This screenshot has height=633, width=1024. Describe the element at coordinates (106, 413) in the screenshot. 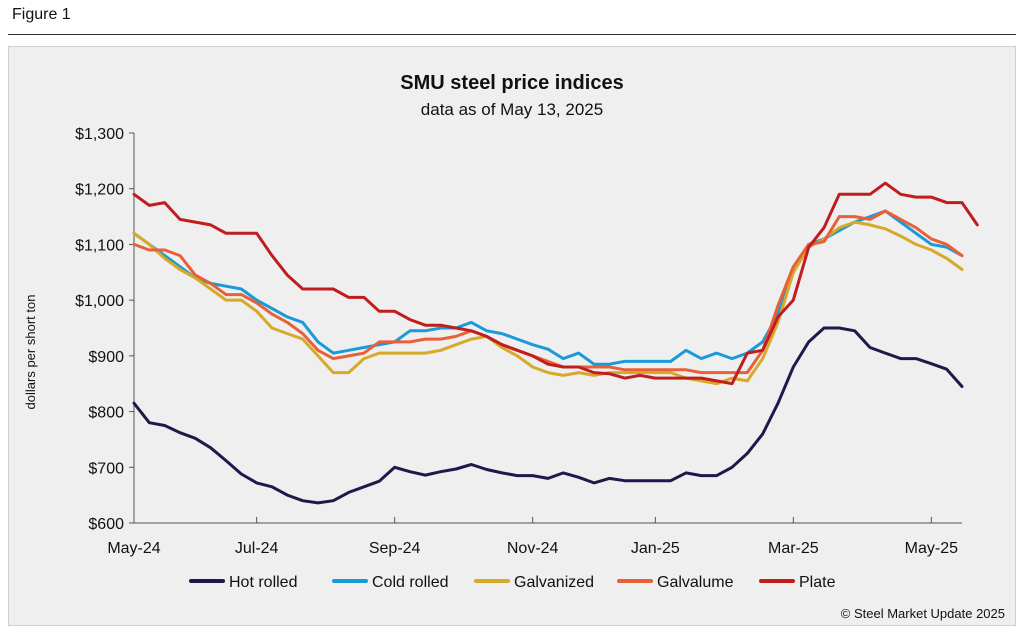

I see `y-tick-label: $800` at that location.